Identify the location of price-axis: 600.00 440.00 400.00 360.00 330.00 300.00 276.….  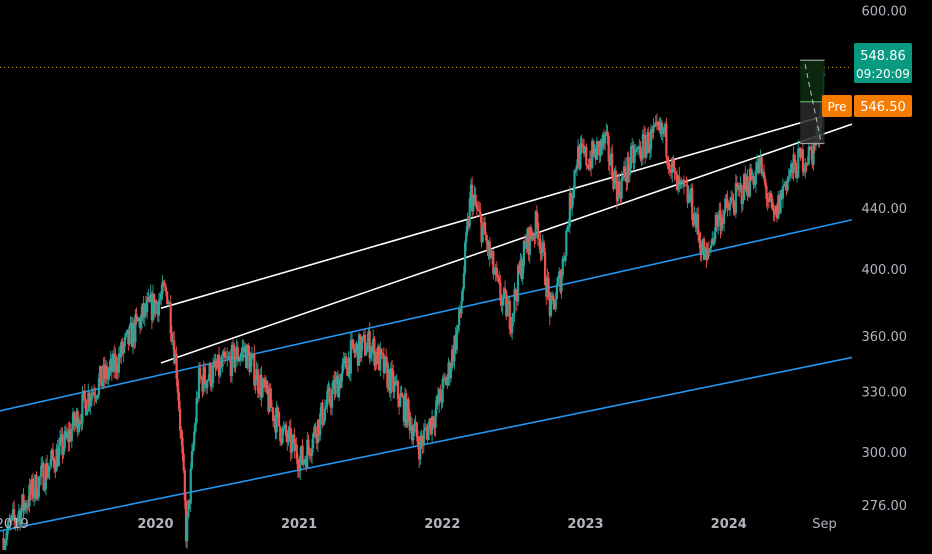
(885, 259).